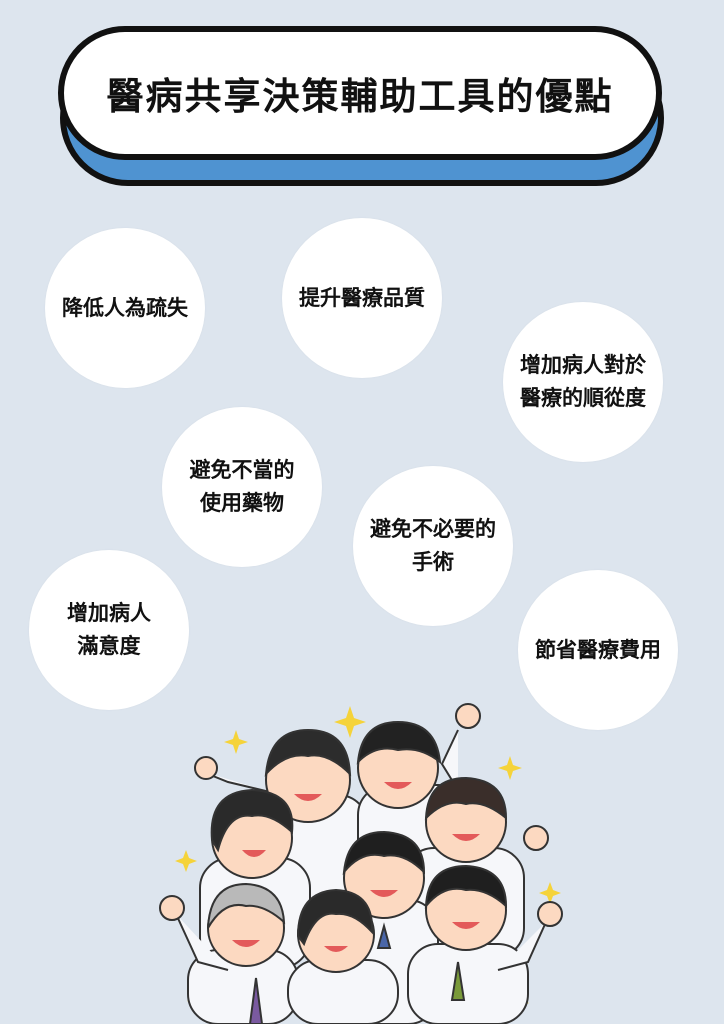  I want to click on benefit-label: 提升醫療品質, so click(362, 297).